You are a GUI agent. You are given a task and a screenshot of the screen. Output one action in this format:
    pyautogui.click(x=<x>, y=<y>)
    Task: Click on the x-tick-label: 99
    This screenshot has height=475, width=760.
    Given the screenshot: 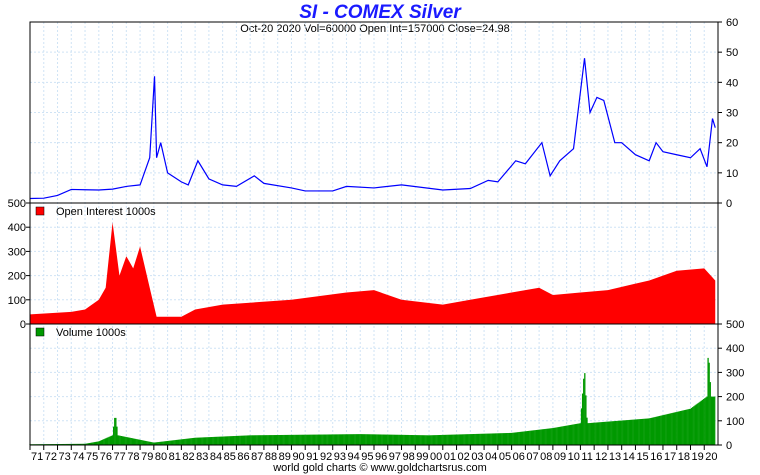 What is the action you would take?
    pyautogui.click(x=422, y=457)
    